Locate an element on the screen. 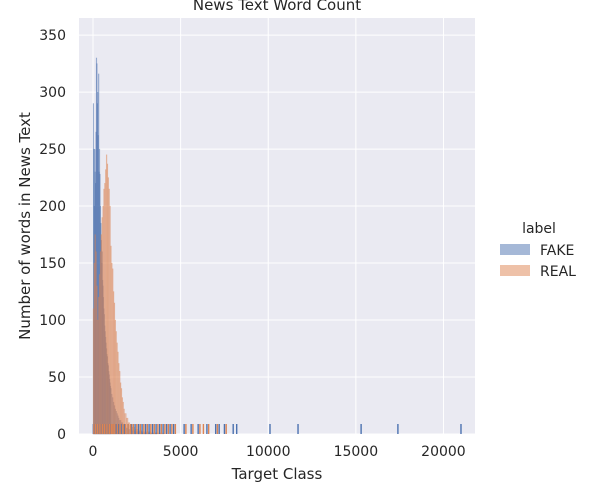  legend-swatch-fake is located at coordinates (515, 249).